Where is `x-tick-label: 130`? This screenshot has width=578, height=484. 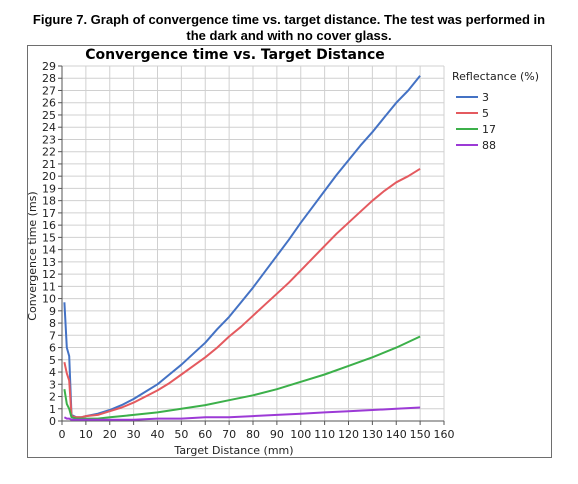
x-tick-label: 130 is located at coordinates (372, 434).